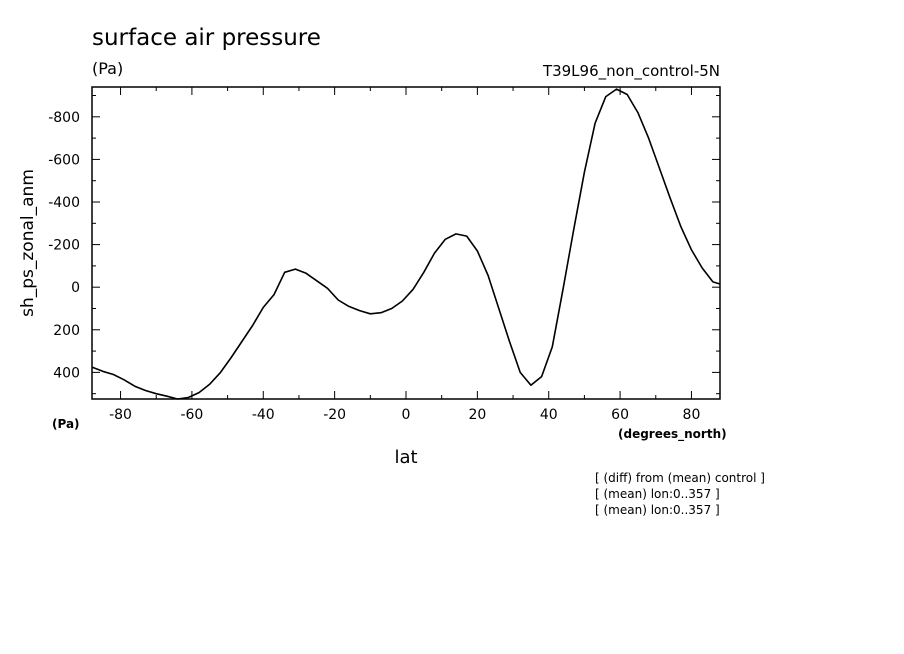 The height and width of the screenshot is (654, 904). Describe the element at coordinates (64, 160) in the screenshot. I see `y-tick-label: -600` at that location.